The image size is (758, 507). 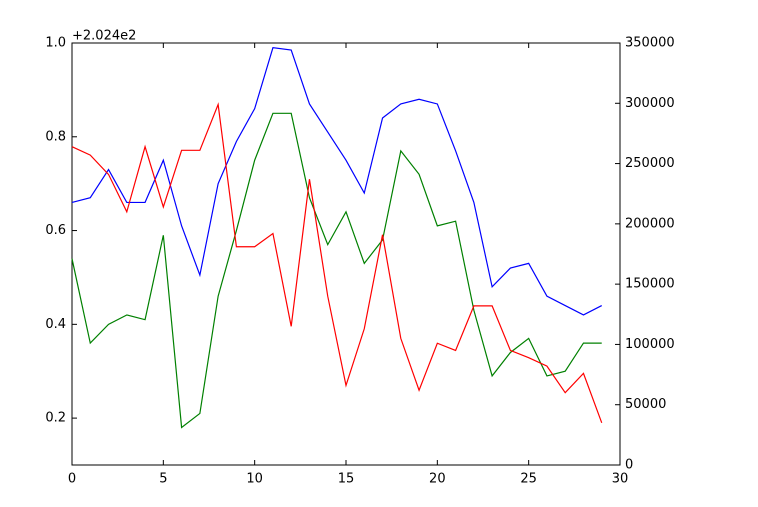 I want to click on y-tick-label: 0.2, so click(x=55, y=418).